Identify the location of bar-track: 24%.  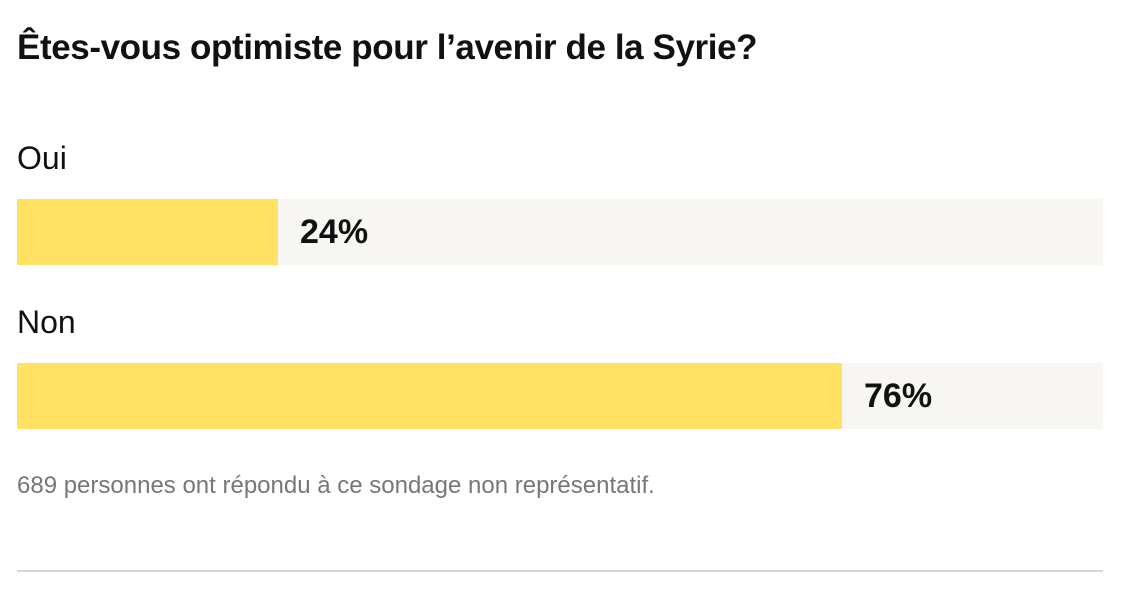
(560, 232).